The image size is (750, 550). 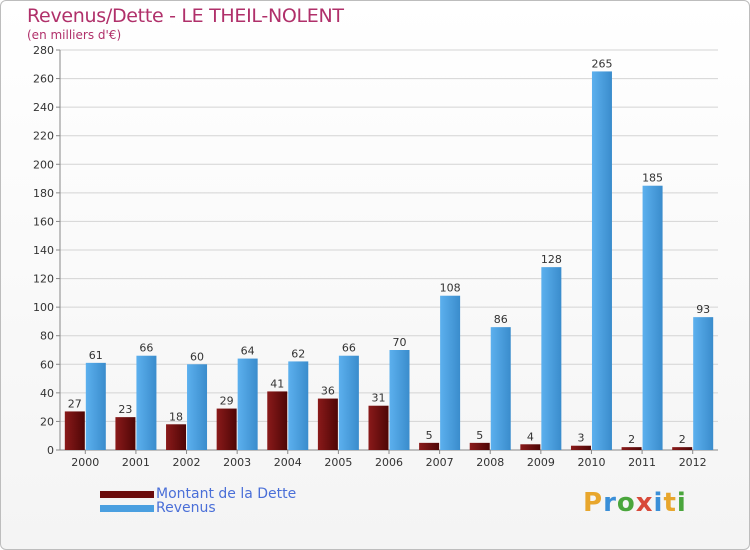 I want to click on y-tick-label: 200, so click(x=43, y=164).